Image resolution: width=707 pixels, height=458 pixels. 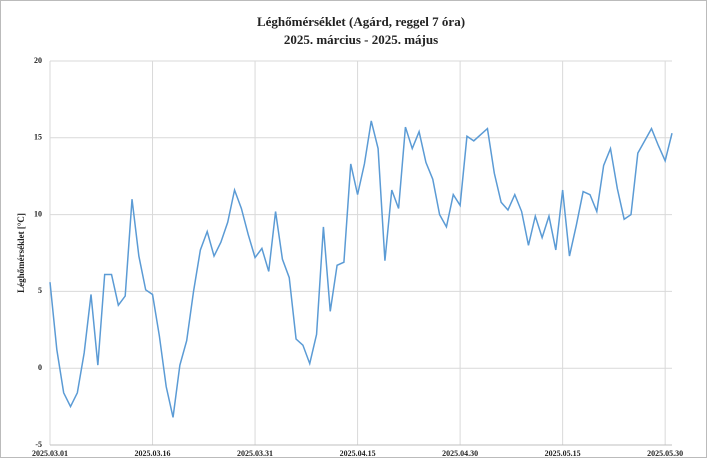 What do you see at coordinates (40, 367) in the screenshot?
I see `y-tick-label: 0` at bounding box center [40, 367].